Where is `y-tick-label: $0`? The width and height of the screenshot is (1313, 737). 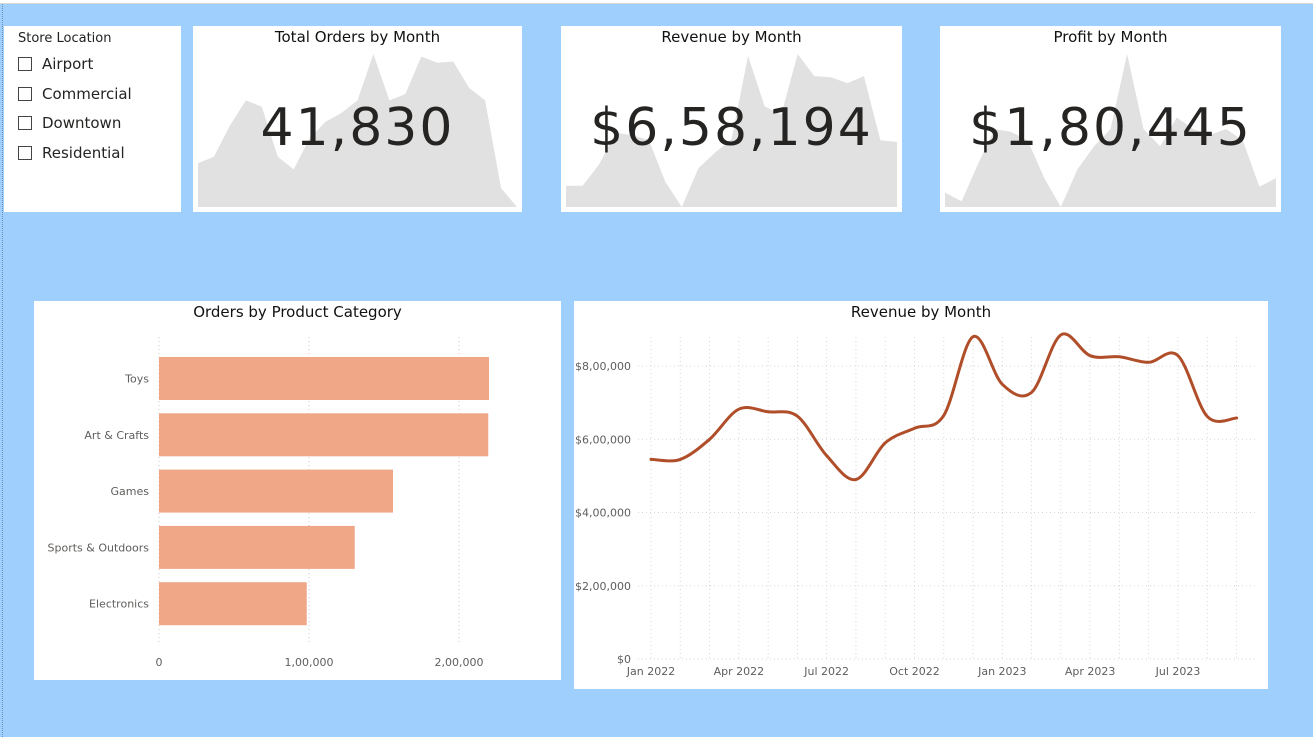
y-tick-label: $0 is located at coordinates (624, 659).